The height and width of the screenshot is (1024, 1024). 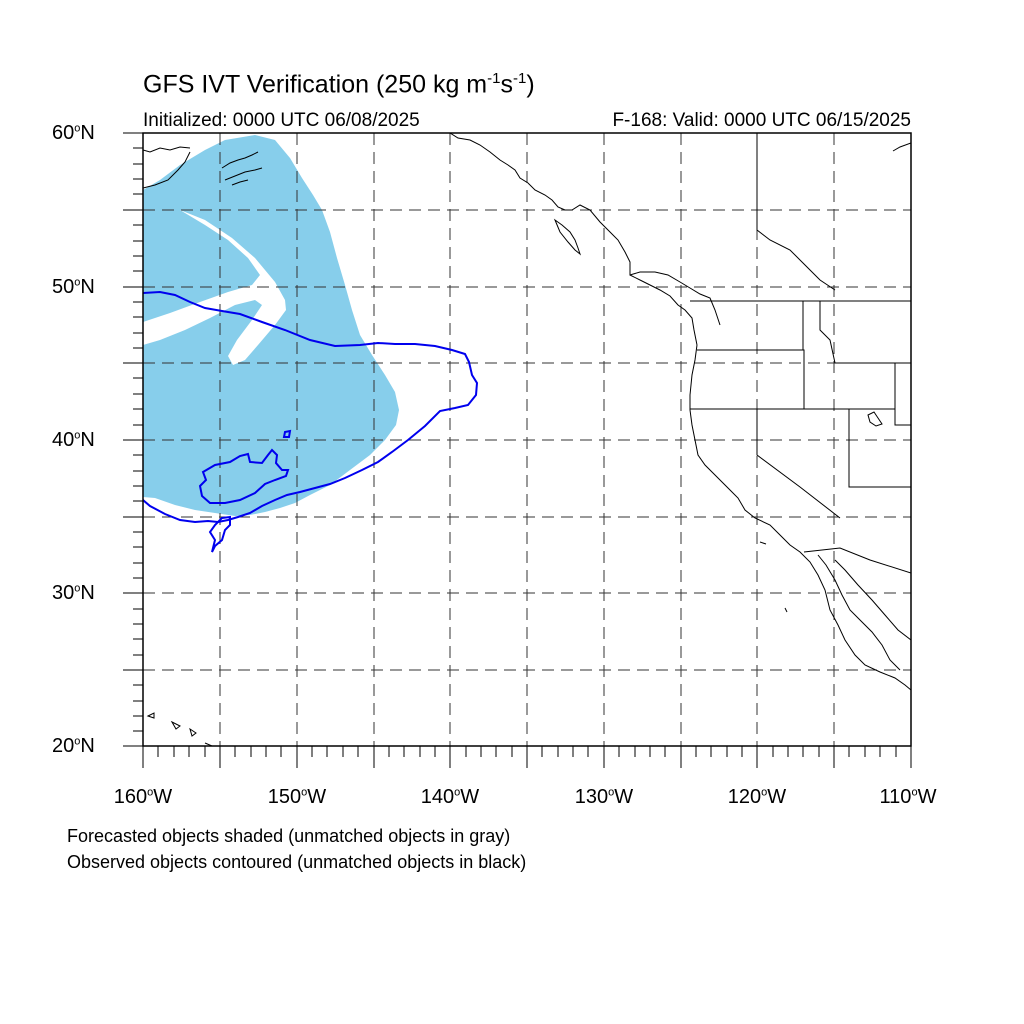 I want to click on lat-label-20: 20oN, so click(x=73, y=746).